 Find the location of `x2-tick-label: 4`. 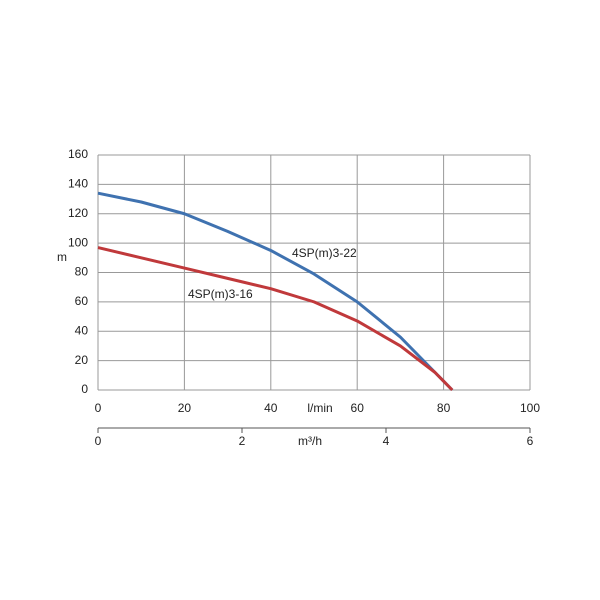

x2-tick-label: 4 is located at coordinates (386, 441).